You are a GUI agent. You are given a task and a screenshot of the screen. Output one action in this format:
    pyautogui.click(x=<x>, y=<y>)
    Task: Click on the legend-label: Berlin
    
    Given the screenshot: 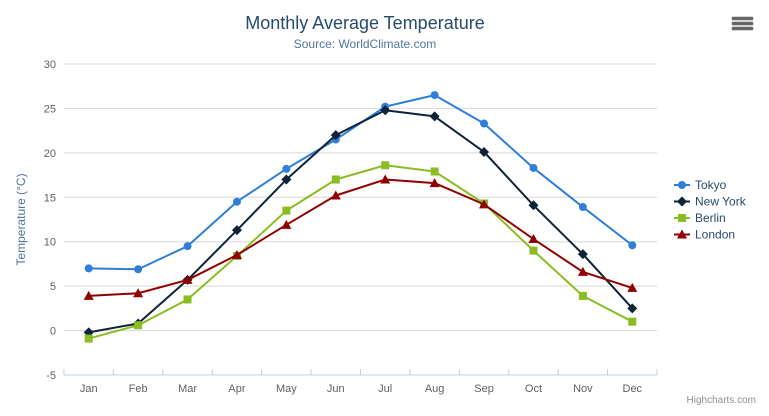 What is the action you would take?
    pyautogui.click(x=710, y=218)
    